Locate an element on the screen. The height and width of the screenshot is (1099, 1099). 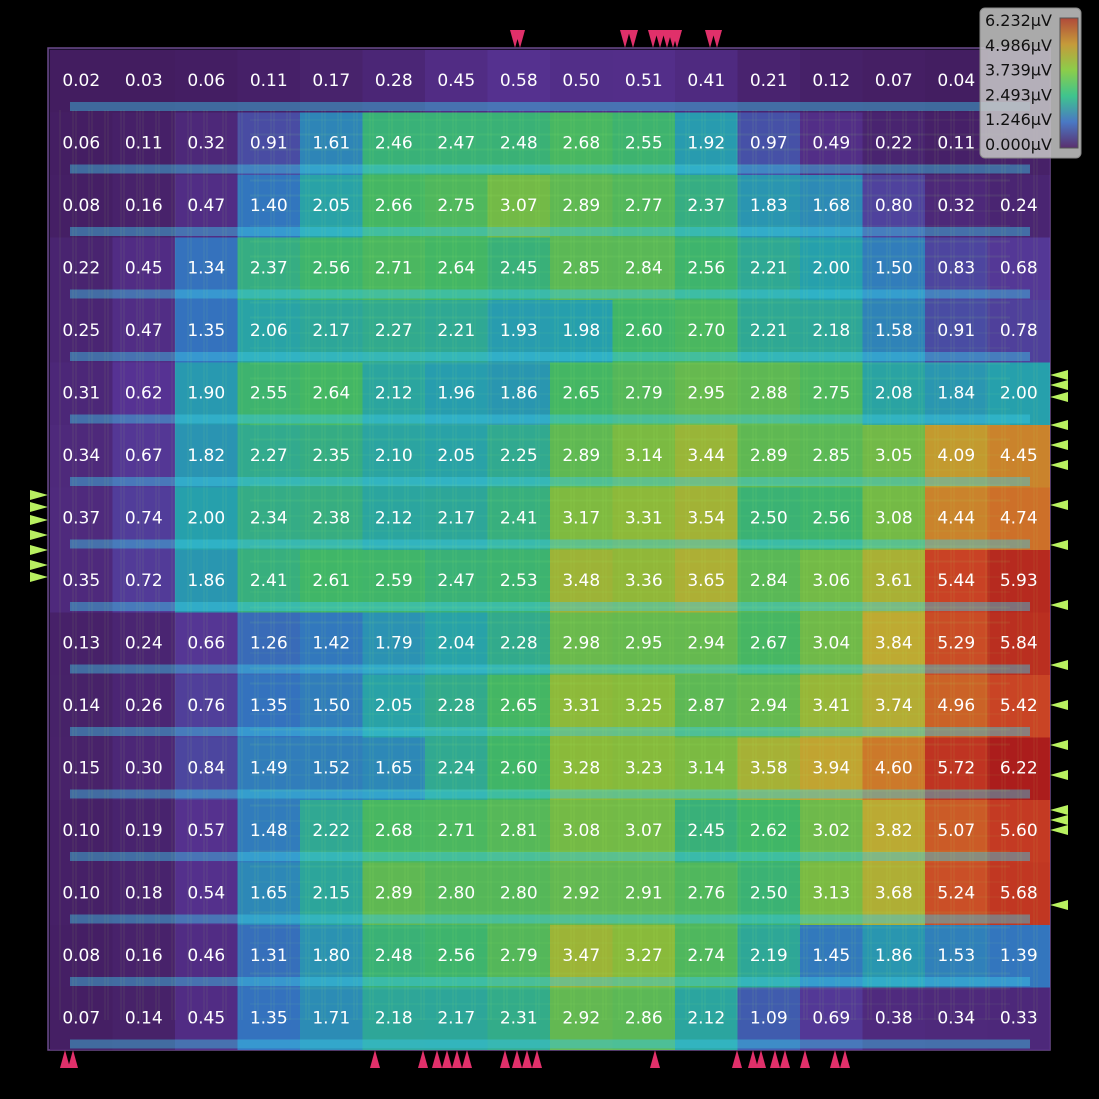
cell-value-label: 3.13 is located at coordinates (831, 894).